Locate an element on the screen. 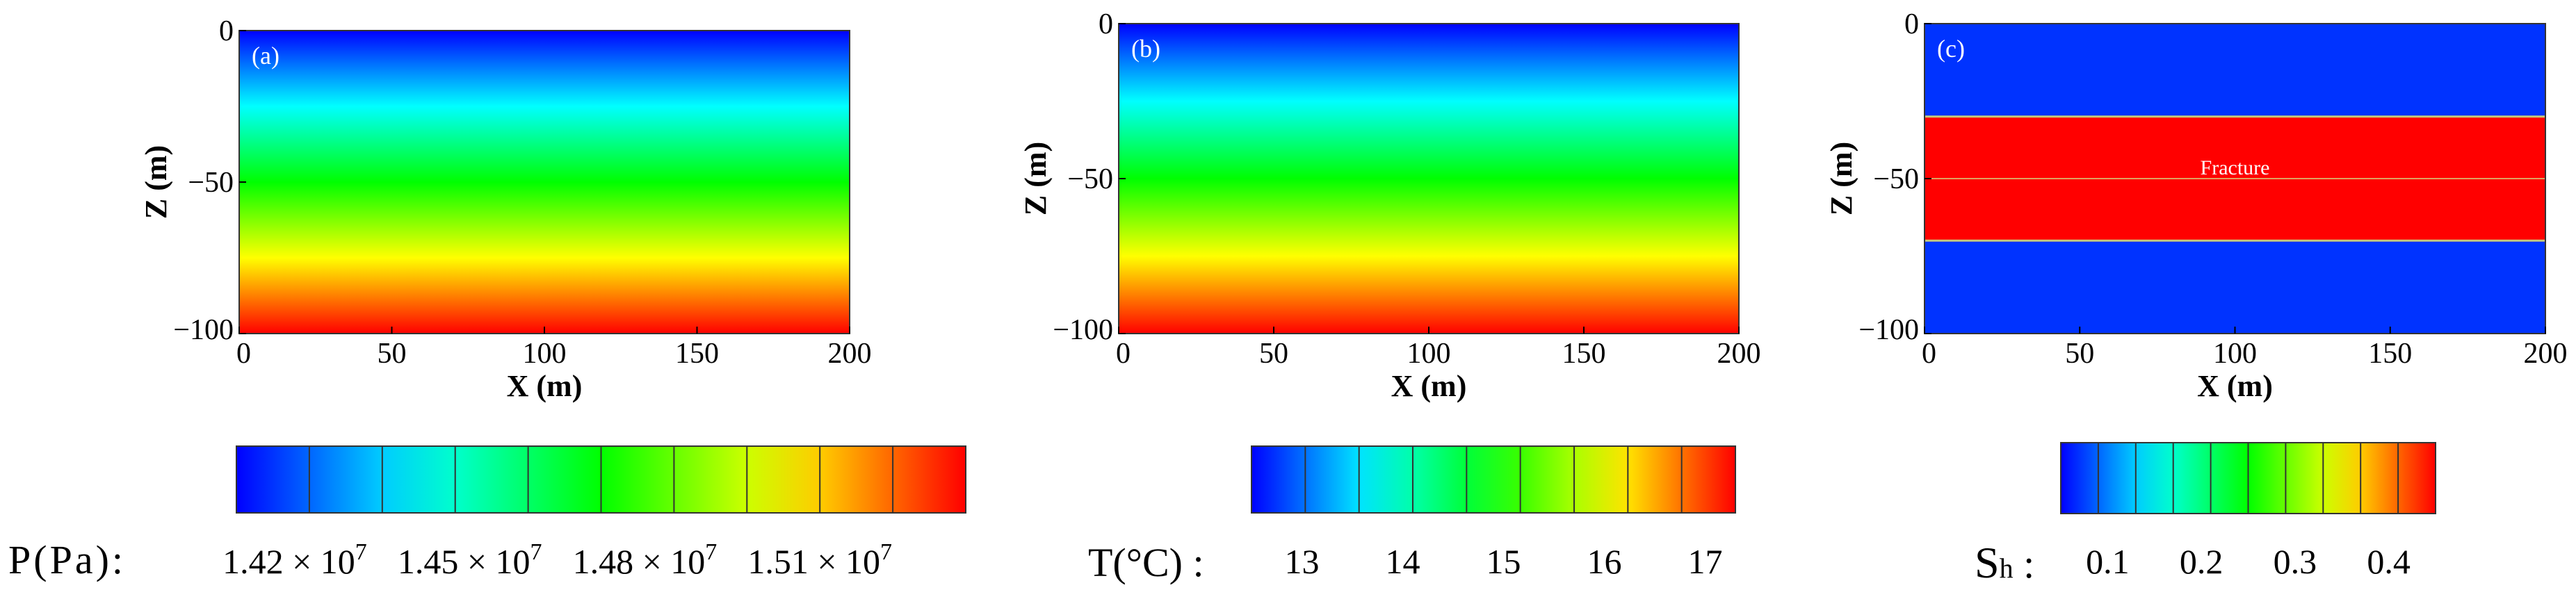 Image resolution: width=2576 pixels, height=590 pixels. panel-label: (a) is located at coordinates (266, 56).